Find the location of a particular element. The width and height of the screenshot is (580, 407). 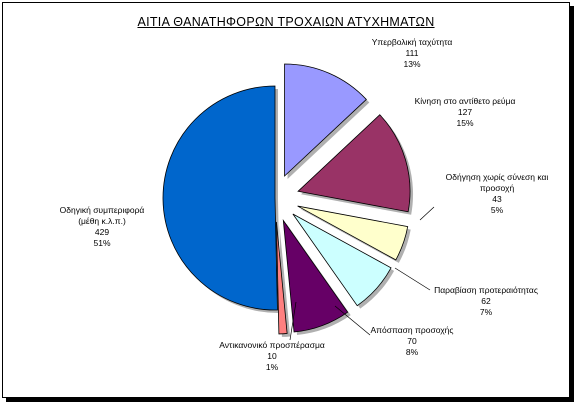

slice-label-5: Αντικανονικό προσπέρασμα 10 1% is located at coordinates (272, 356).